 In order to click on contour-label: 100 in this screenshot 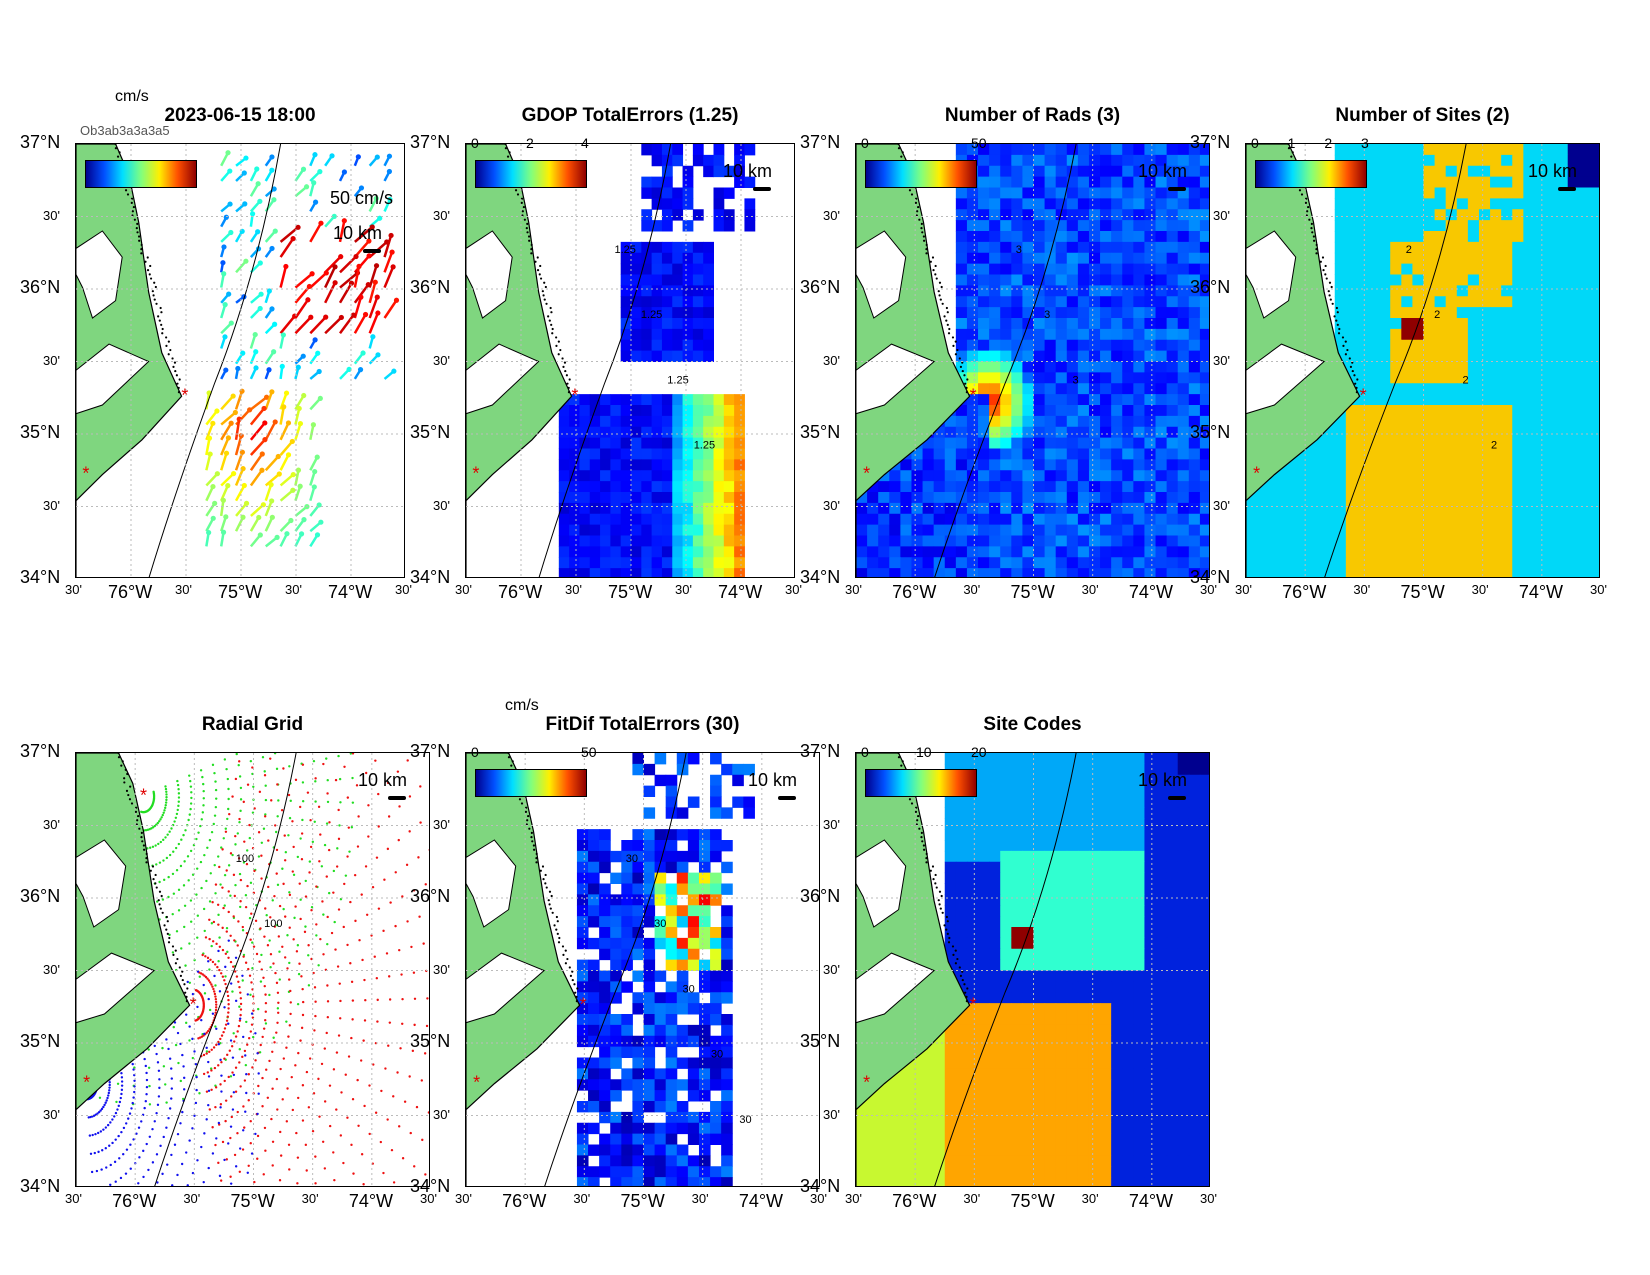, I will do `click(273, 924)`.